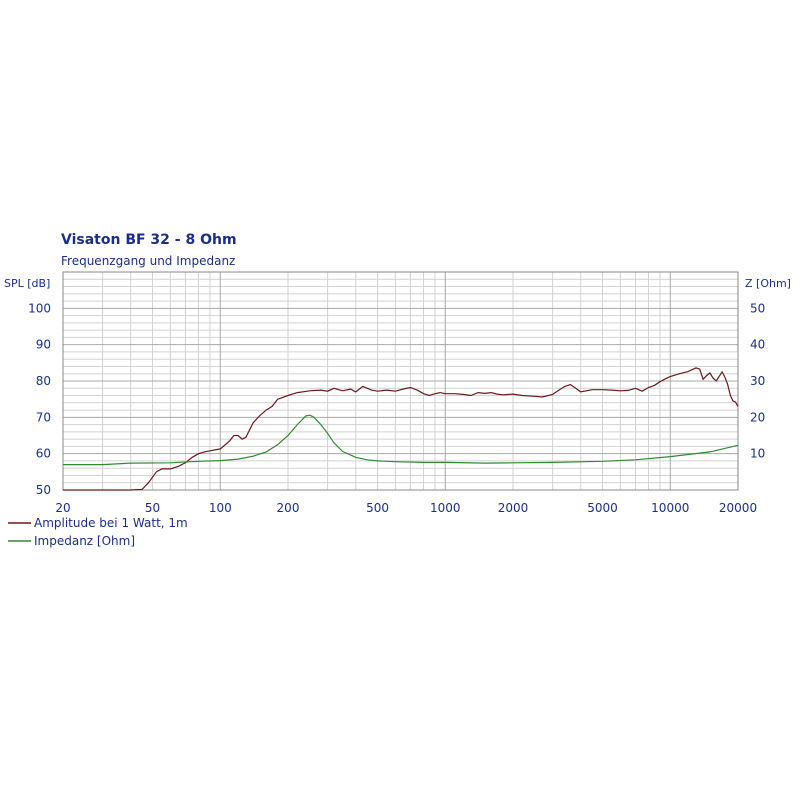 The image size is (800, 800). What do you see at coordinates (39, 399) in the screenshot?
I see `y-left-ticks: 50 60 70 80 90 100` at bounding box center [39, 399].